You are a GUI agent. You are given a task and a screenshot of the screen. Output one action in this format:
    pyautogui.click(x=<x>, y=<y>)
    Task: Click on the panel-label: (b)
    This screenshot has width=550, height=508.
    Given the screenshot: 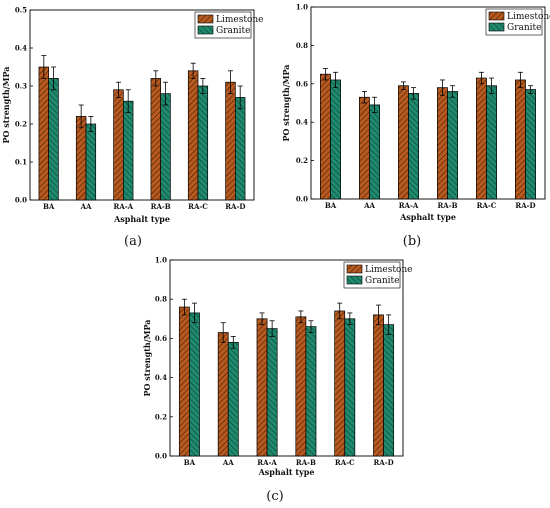 What is the action you would take?
    pyautogui.click(x=412, y=241)
    